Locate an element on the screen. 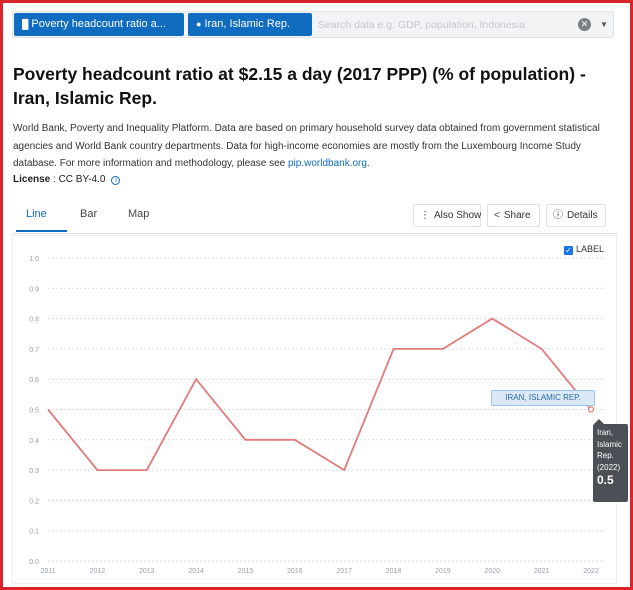  y-tick-label: 1.0 is located at coordinates (34, 259).